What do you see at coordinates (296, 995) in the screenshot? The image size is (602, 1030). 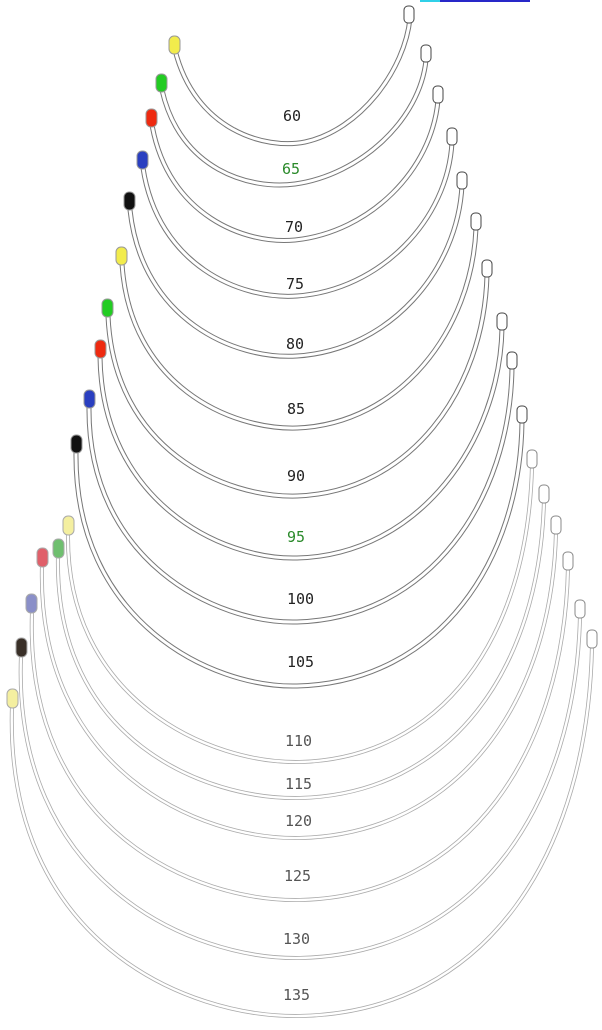 I see `size-label-135: 135` at bounding box center [296, 995].